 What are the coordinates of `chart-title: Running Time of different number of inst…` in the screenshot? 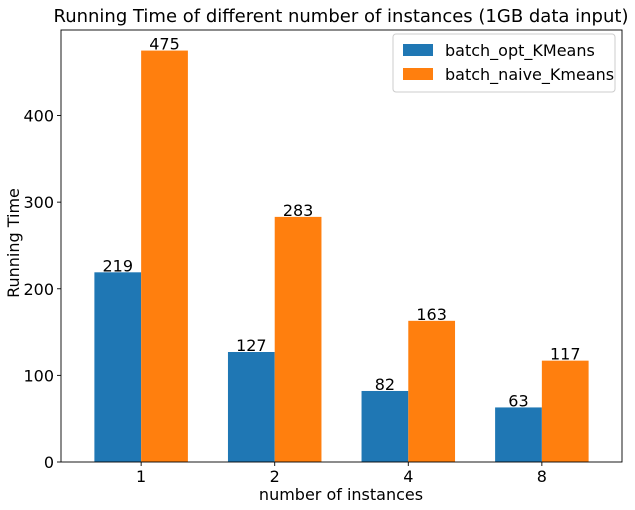 It's located at (341, 16).